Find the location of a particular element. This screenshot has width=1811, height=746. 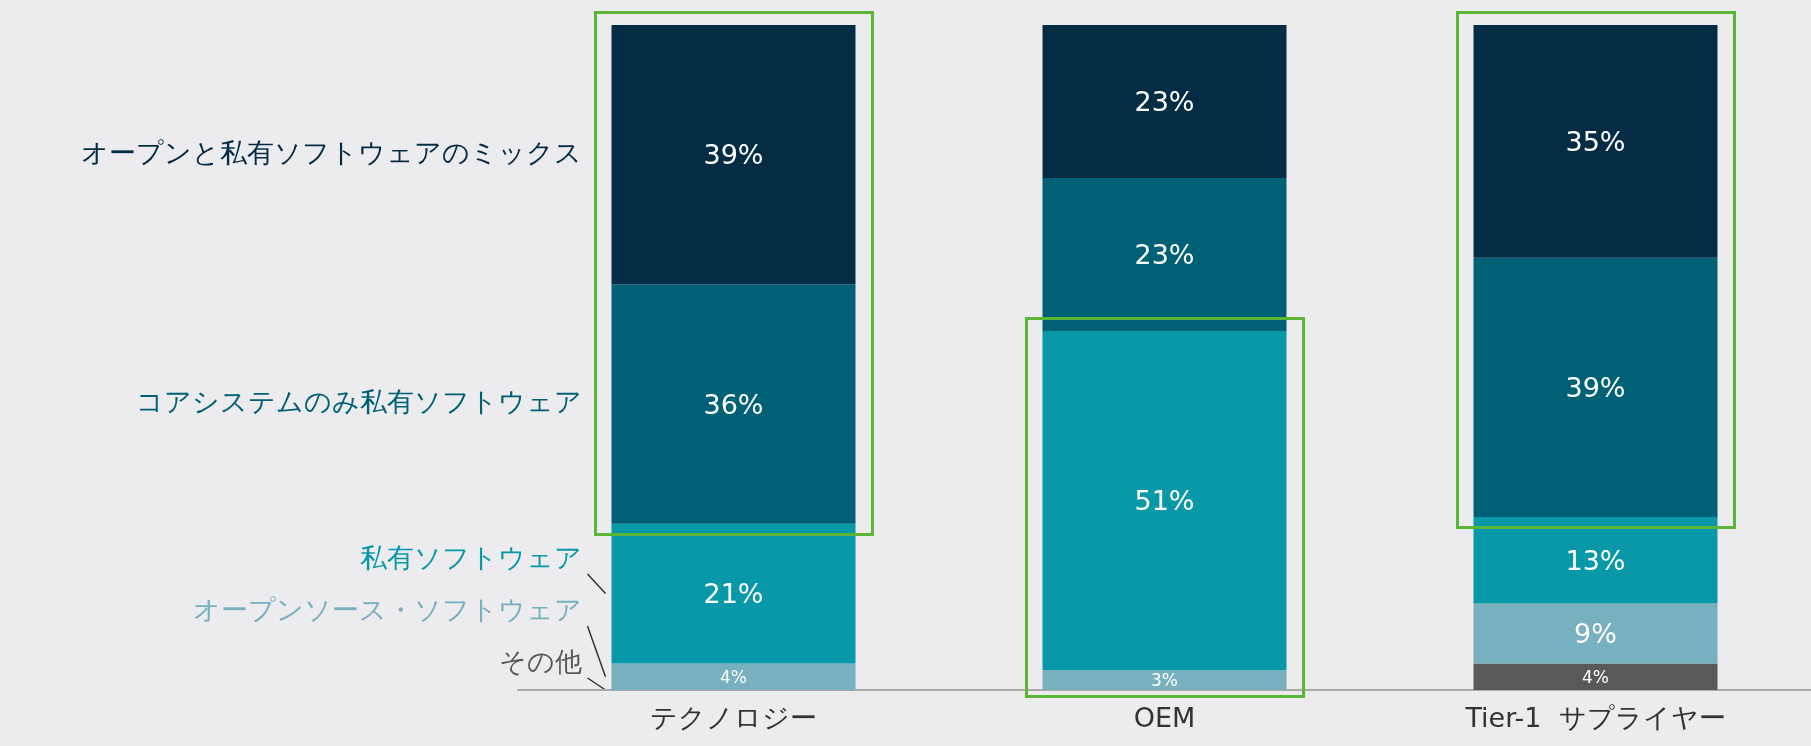

data-label: 13% is located at coordinates (1595, 560).